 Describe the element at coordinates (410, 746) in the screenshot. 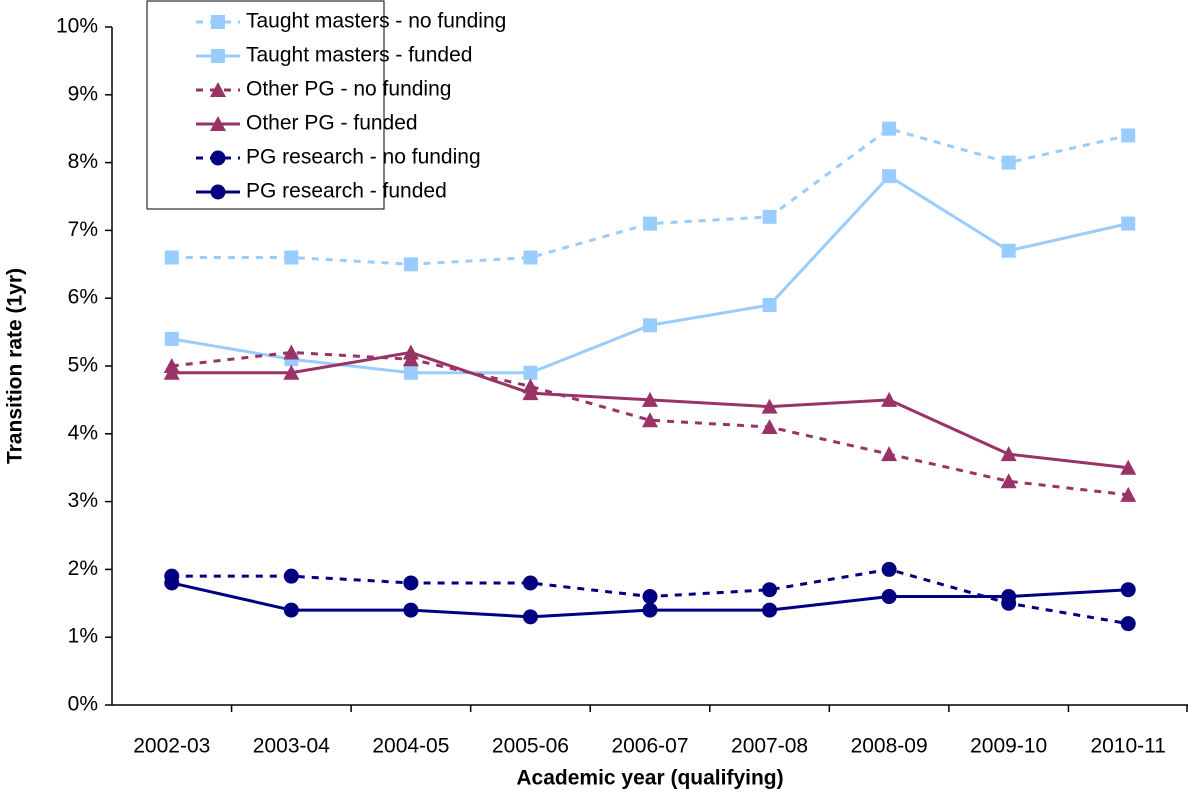

I see `x-tick-label: 2004-05` at that location.